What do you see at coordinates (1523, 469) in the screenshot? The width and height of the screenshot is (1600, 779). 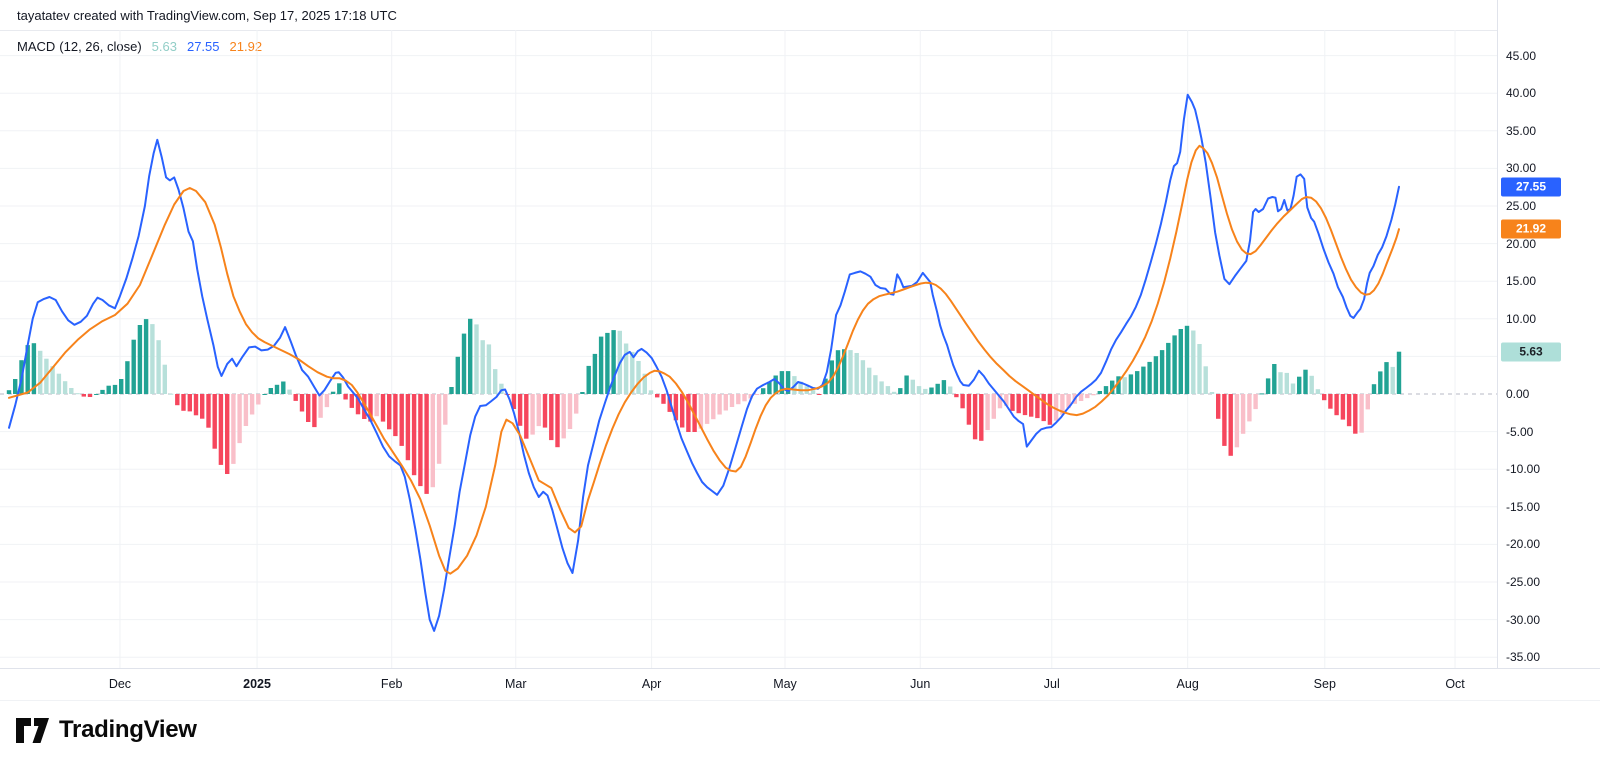 I see `y-axis-tick: -10.00` at bounding box center [1523, 469].